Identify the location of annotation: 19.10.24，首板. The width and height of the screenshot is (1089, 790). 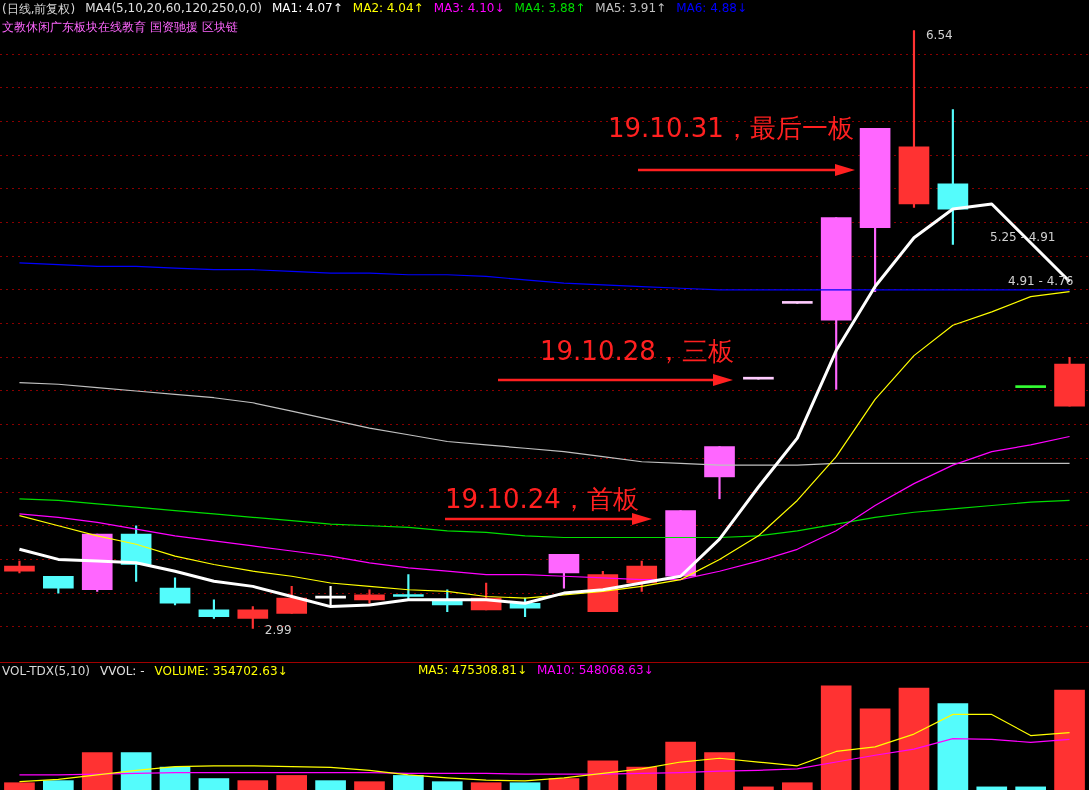
(542, 499).